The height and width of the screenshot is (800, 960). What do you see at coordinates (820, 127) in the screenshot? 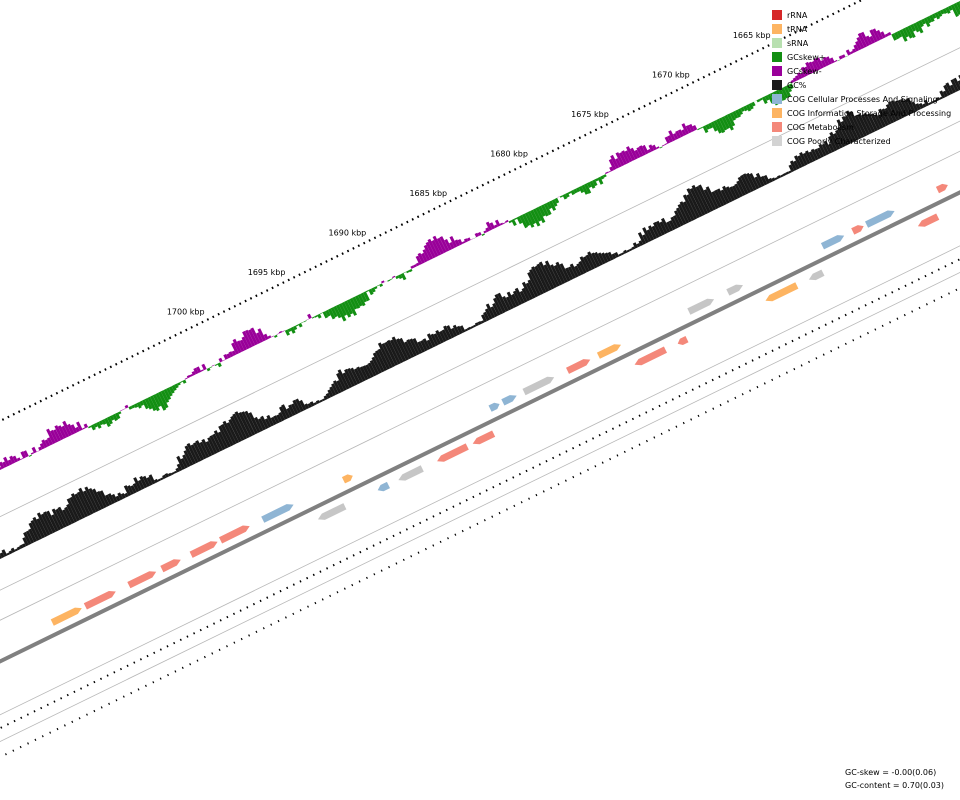
I see `legend-label: COG Metabolism` at bounding box center [820, 127].